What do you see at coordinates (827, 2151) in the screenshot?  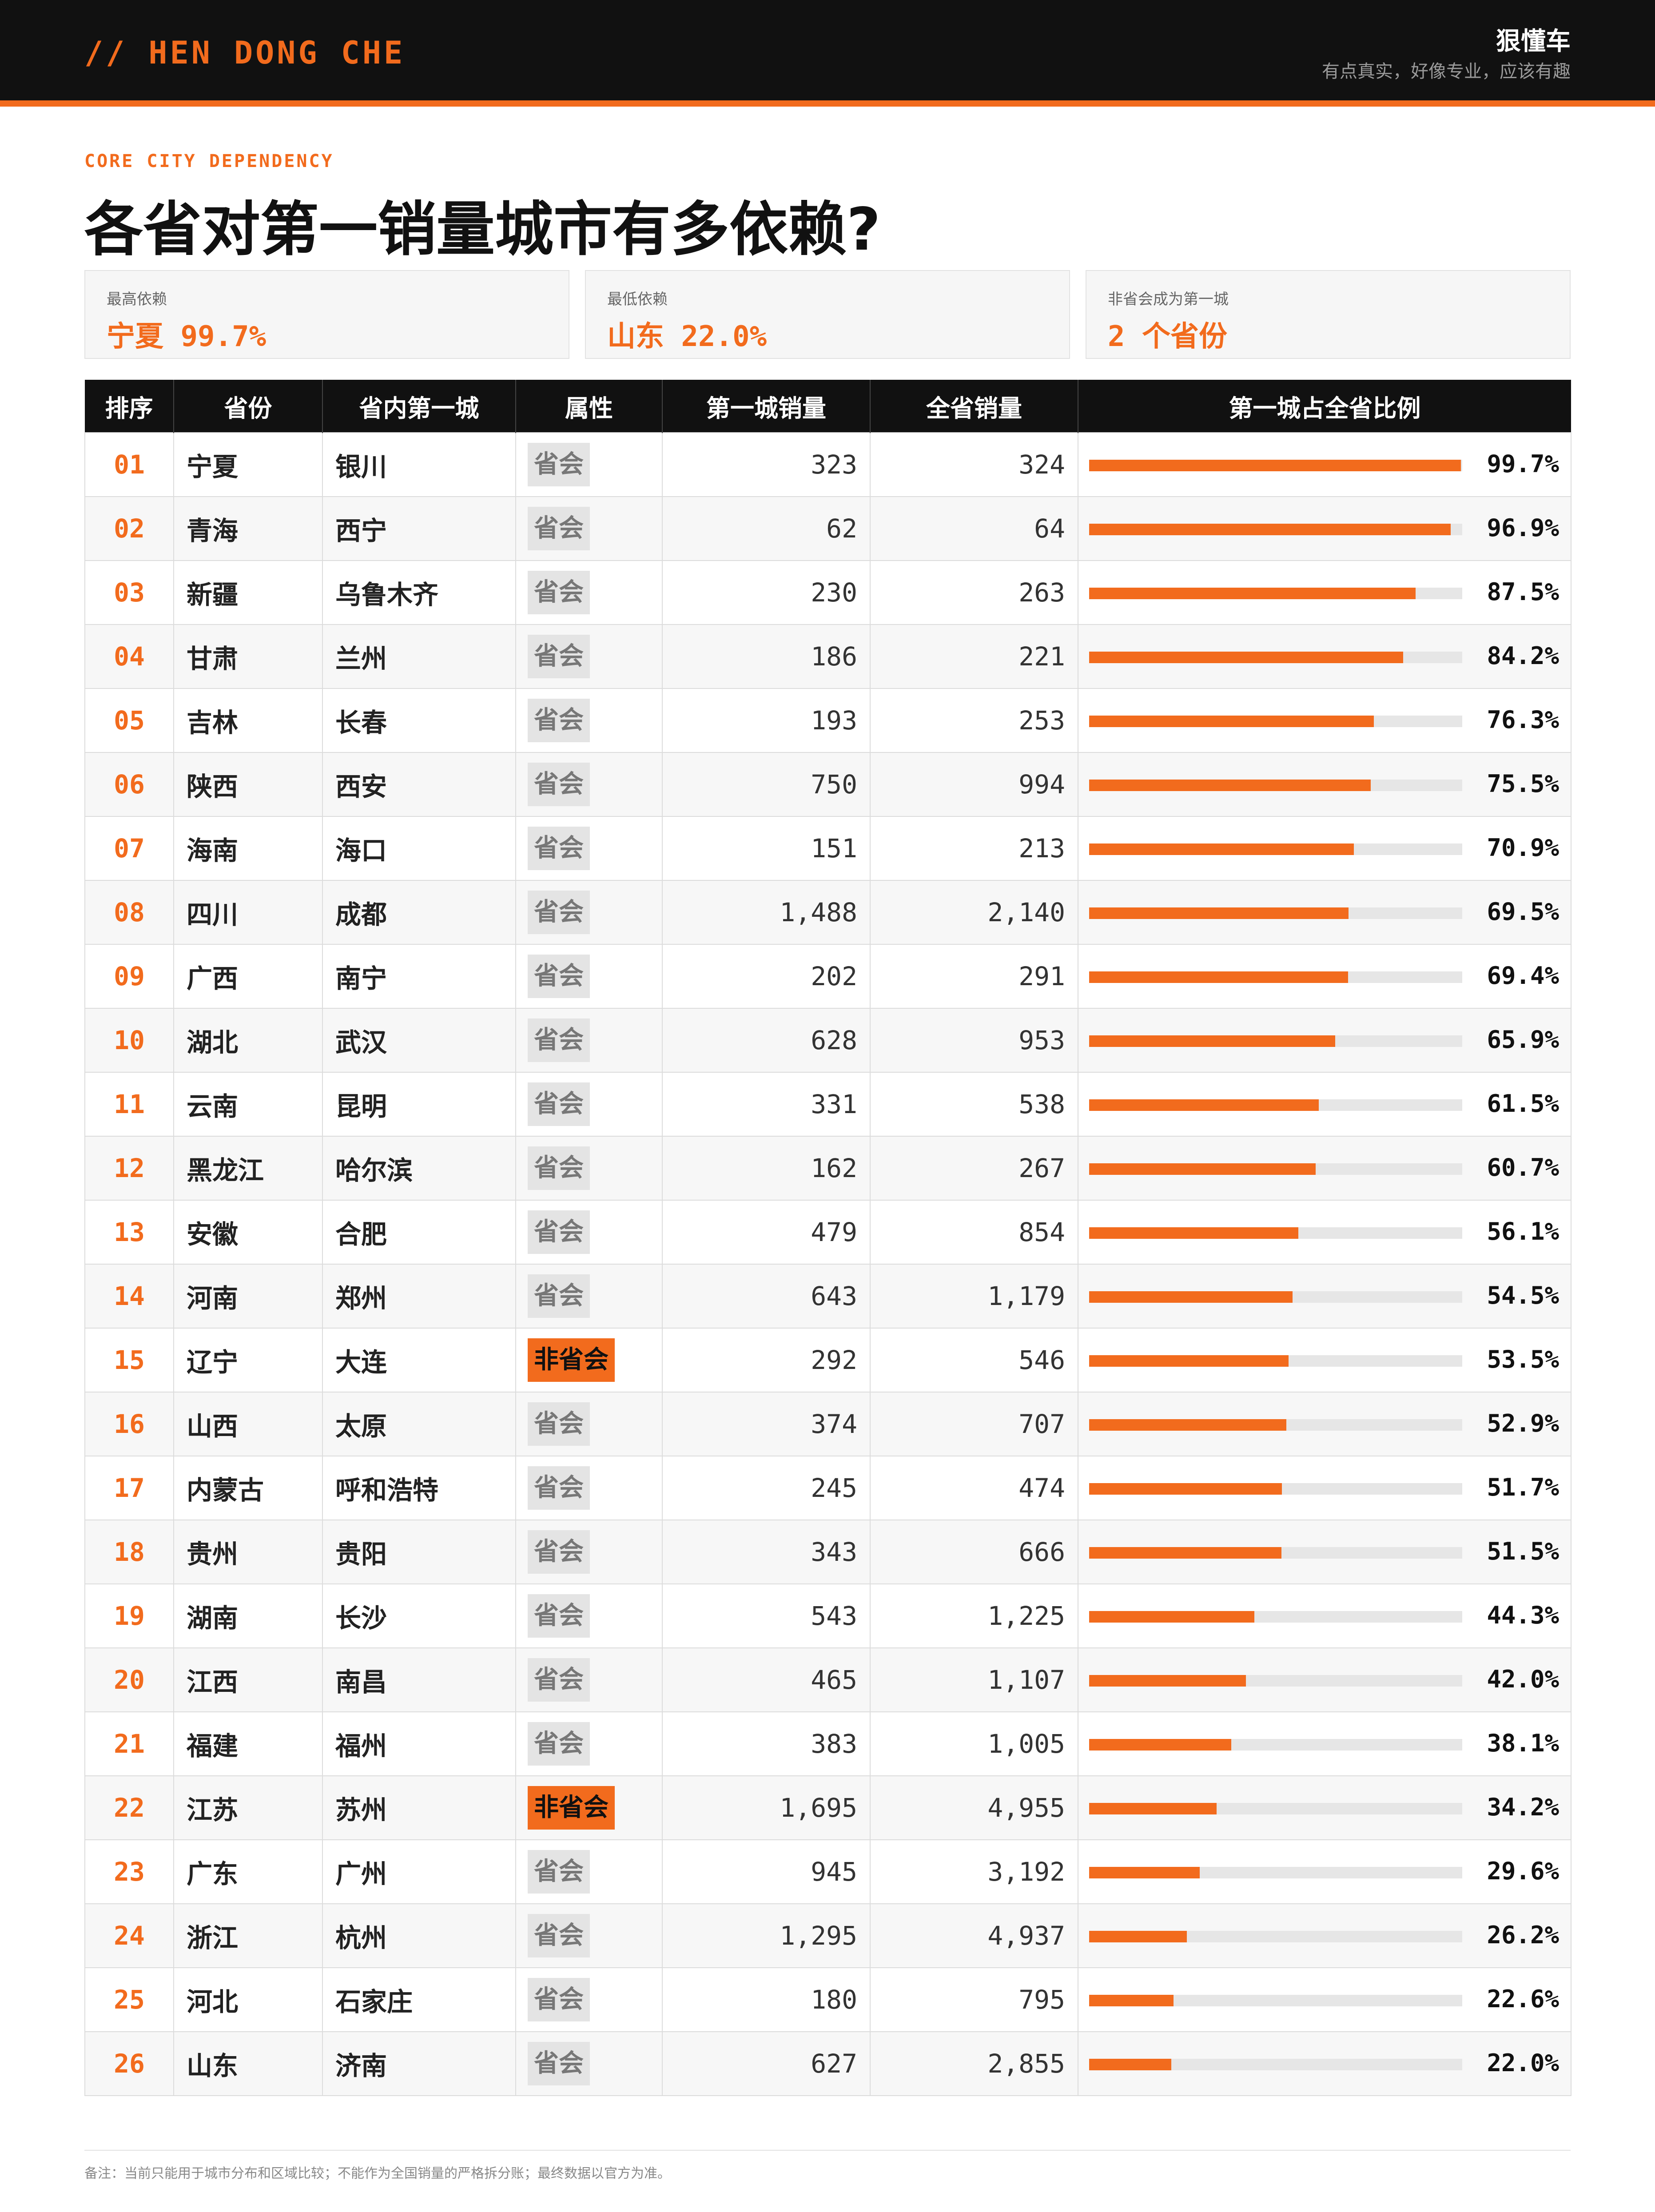 I see `footer-divider` at bounding box center [827, 2151].